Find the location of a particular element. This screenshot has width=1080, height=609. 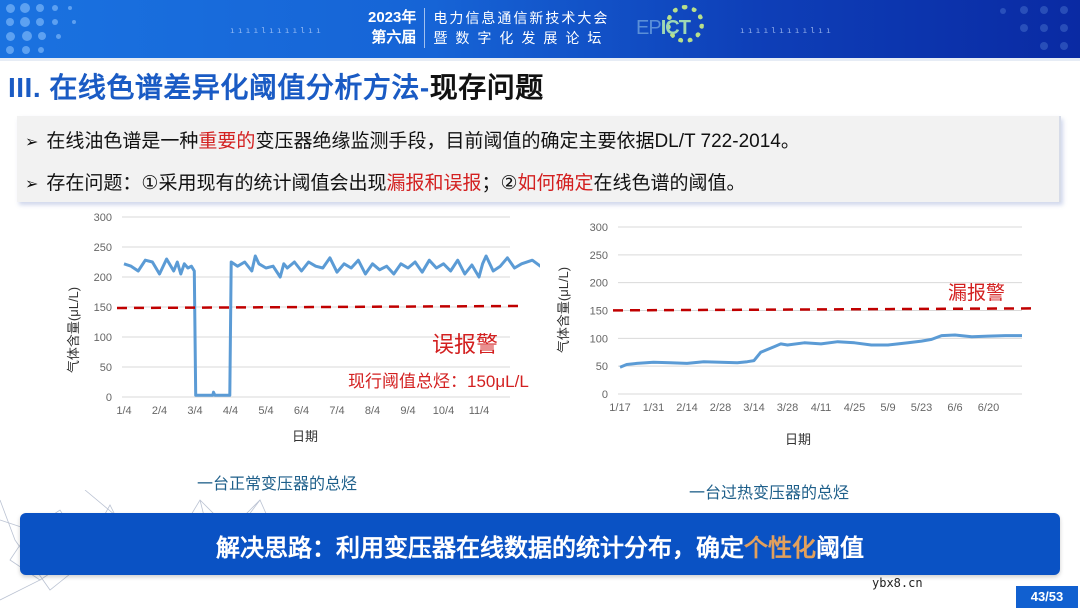

x-axis-ticks: 1/4 2/4 3/4 4/4 5/4 6/4 7/4 8/4 9/4 10/4 11/4 is located at coordinates (302, 411).